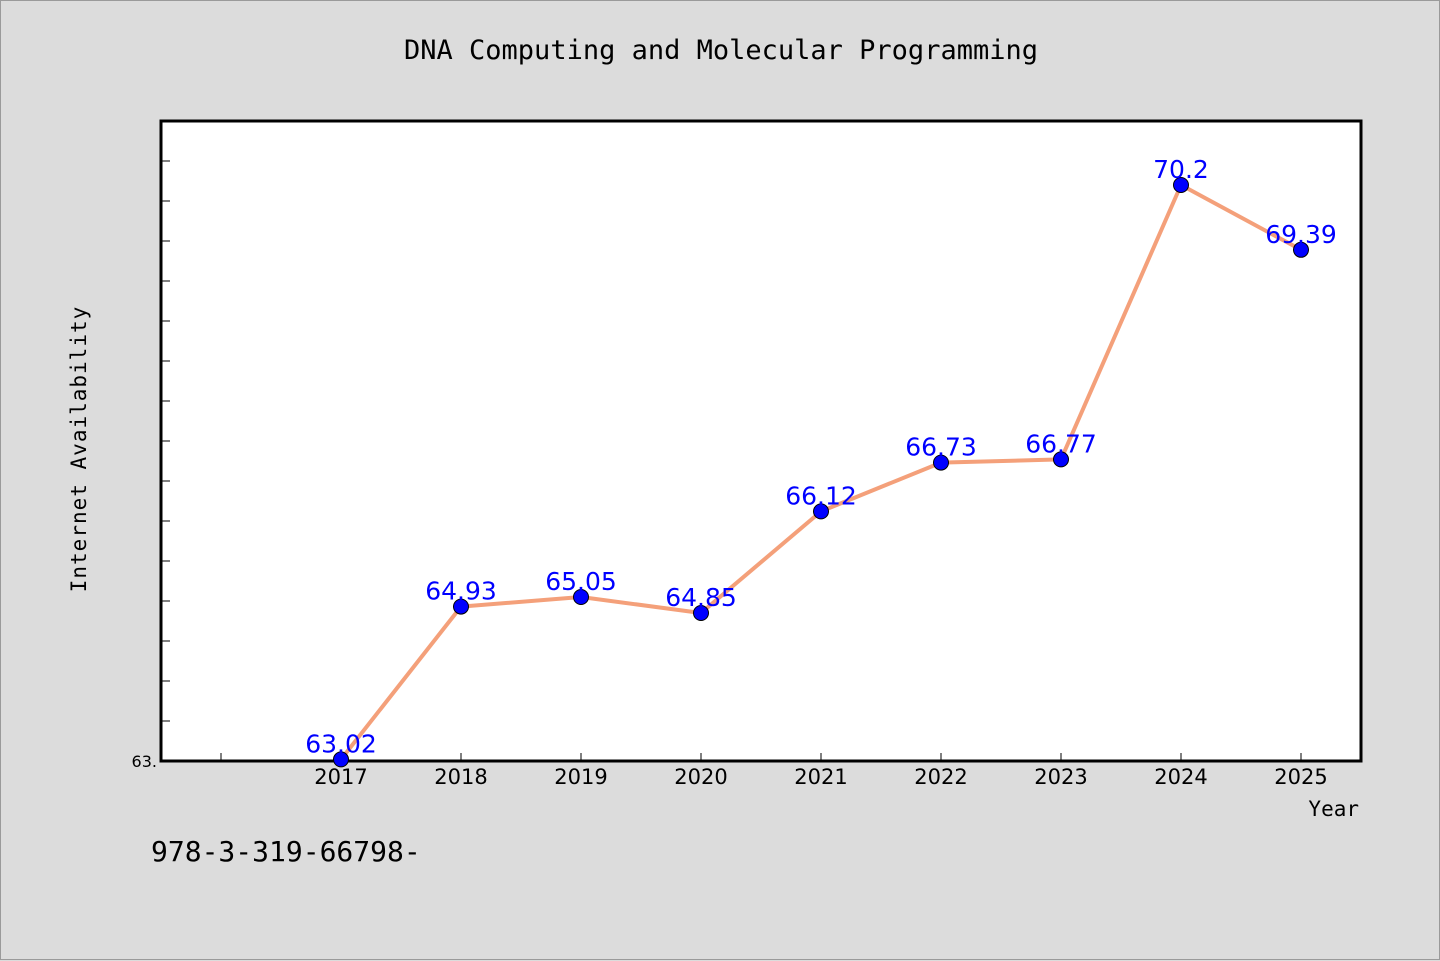  Describe the element at coordinates (821, 495) in the screenshot. I see `data-label: 66.12` at that location.